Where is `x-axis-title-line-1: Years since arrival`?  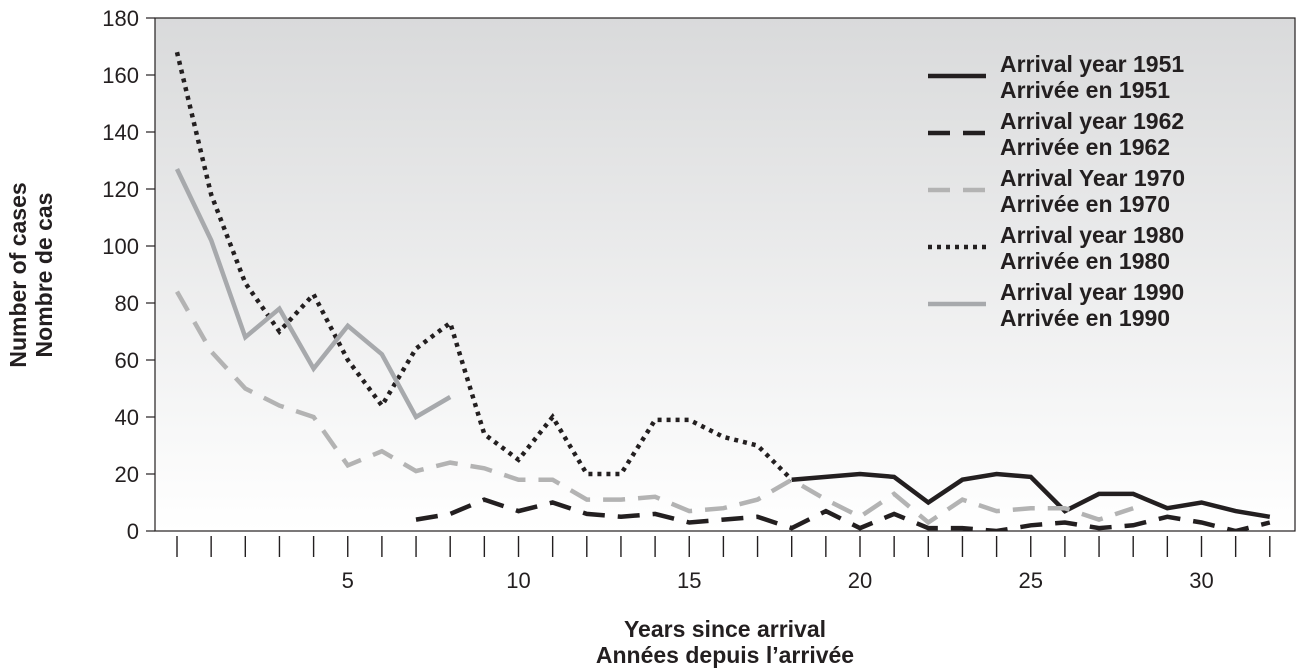 x-axis-title-line-1: Years since arrival is located at coordinates (725, 629).